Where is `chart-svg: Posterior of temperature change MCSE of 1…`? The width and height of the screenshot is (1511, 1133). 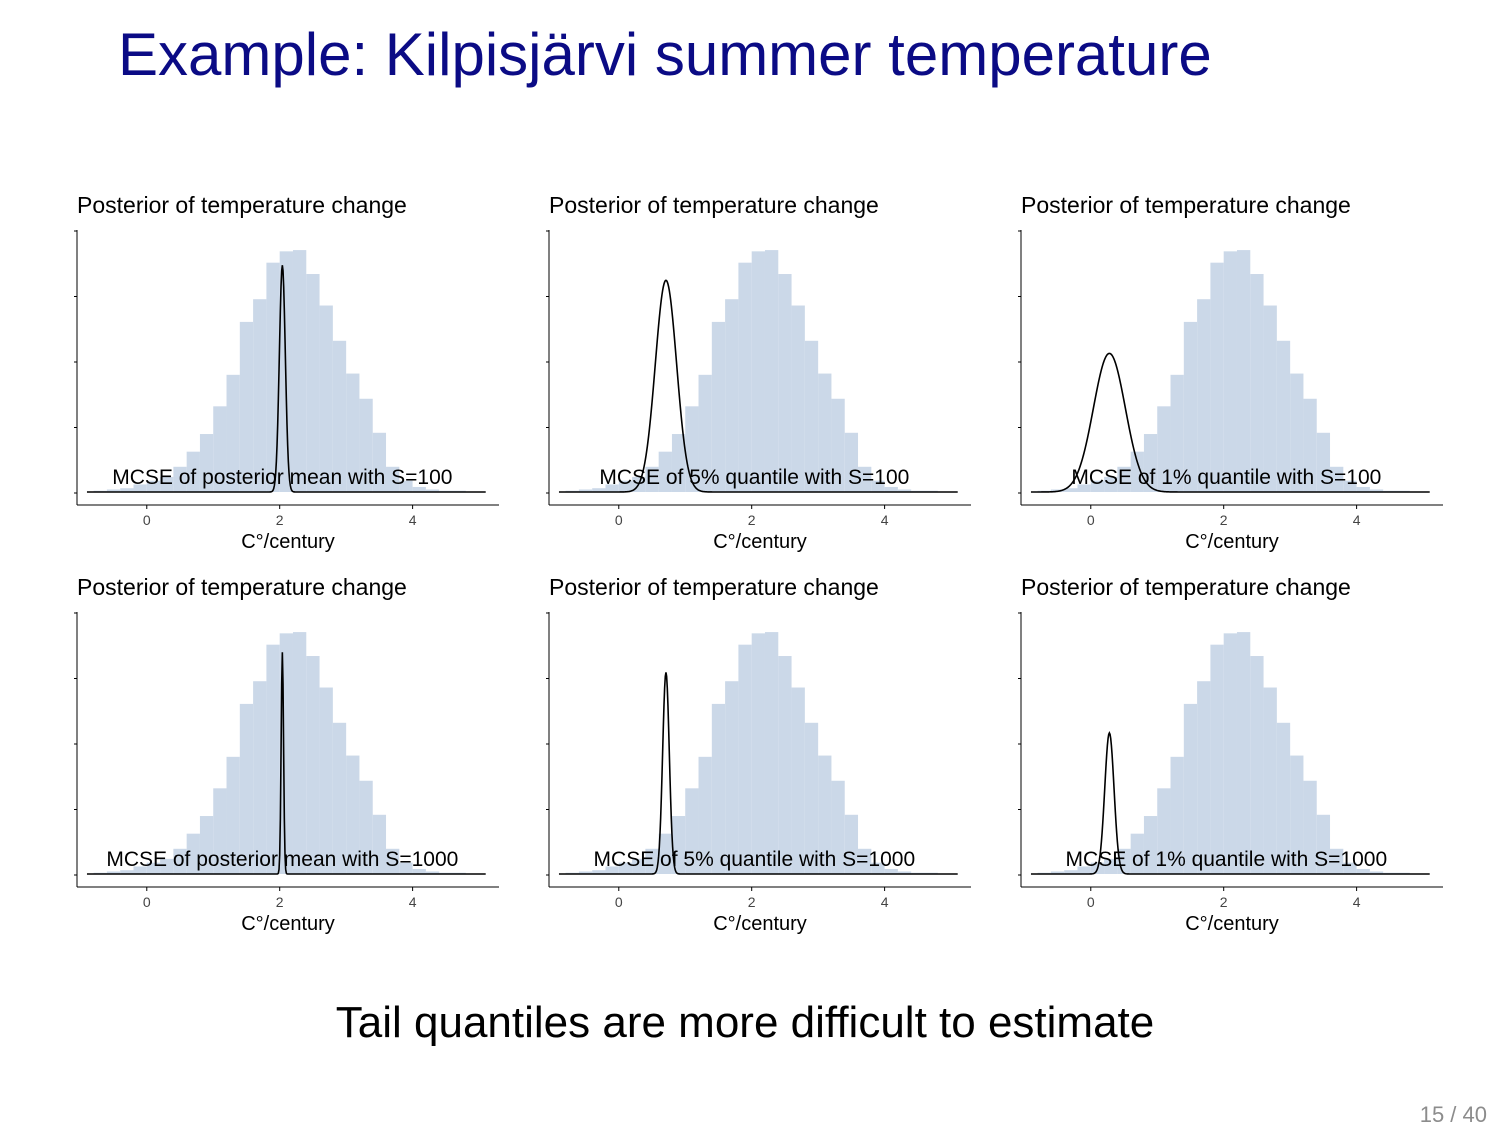 chart-svg: Posterior of temperature change MCSE of 1… is located at coordinates (1230, 754).